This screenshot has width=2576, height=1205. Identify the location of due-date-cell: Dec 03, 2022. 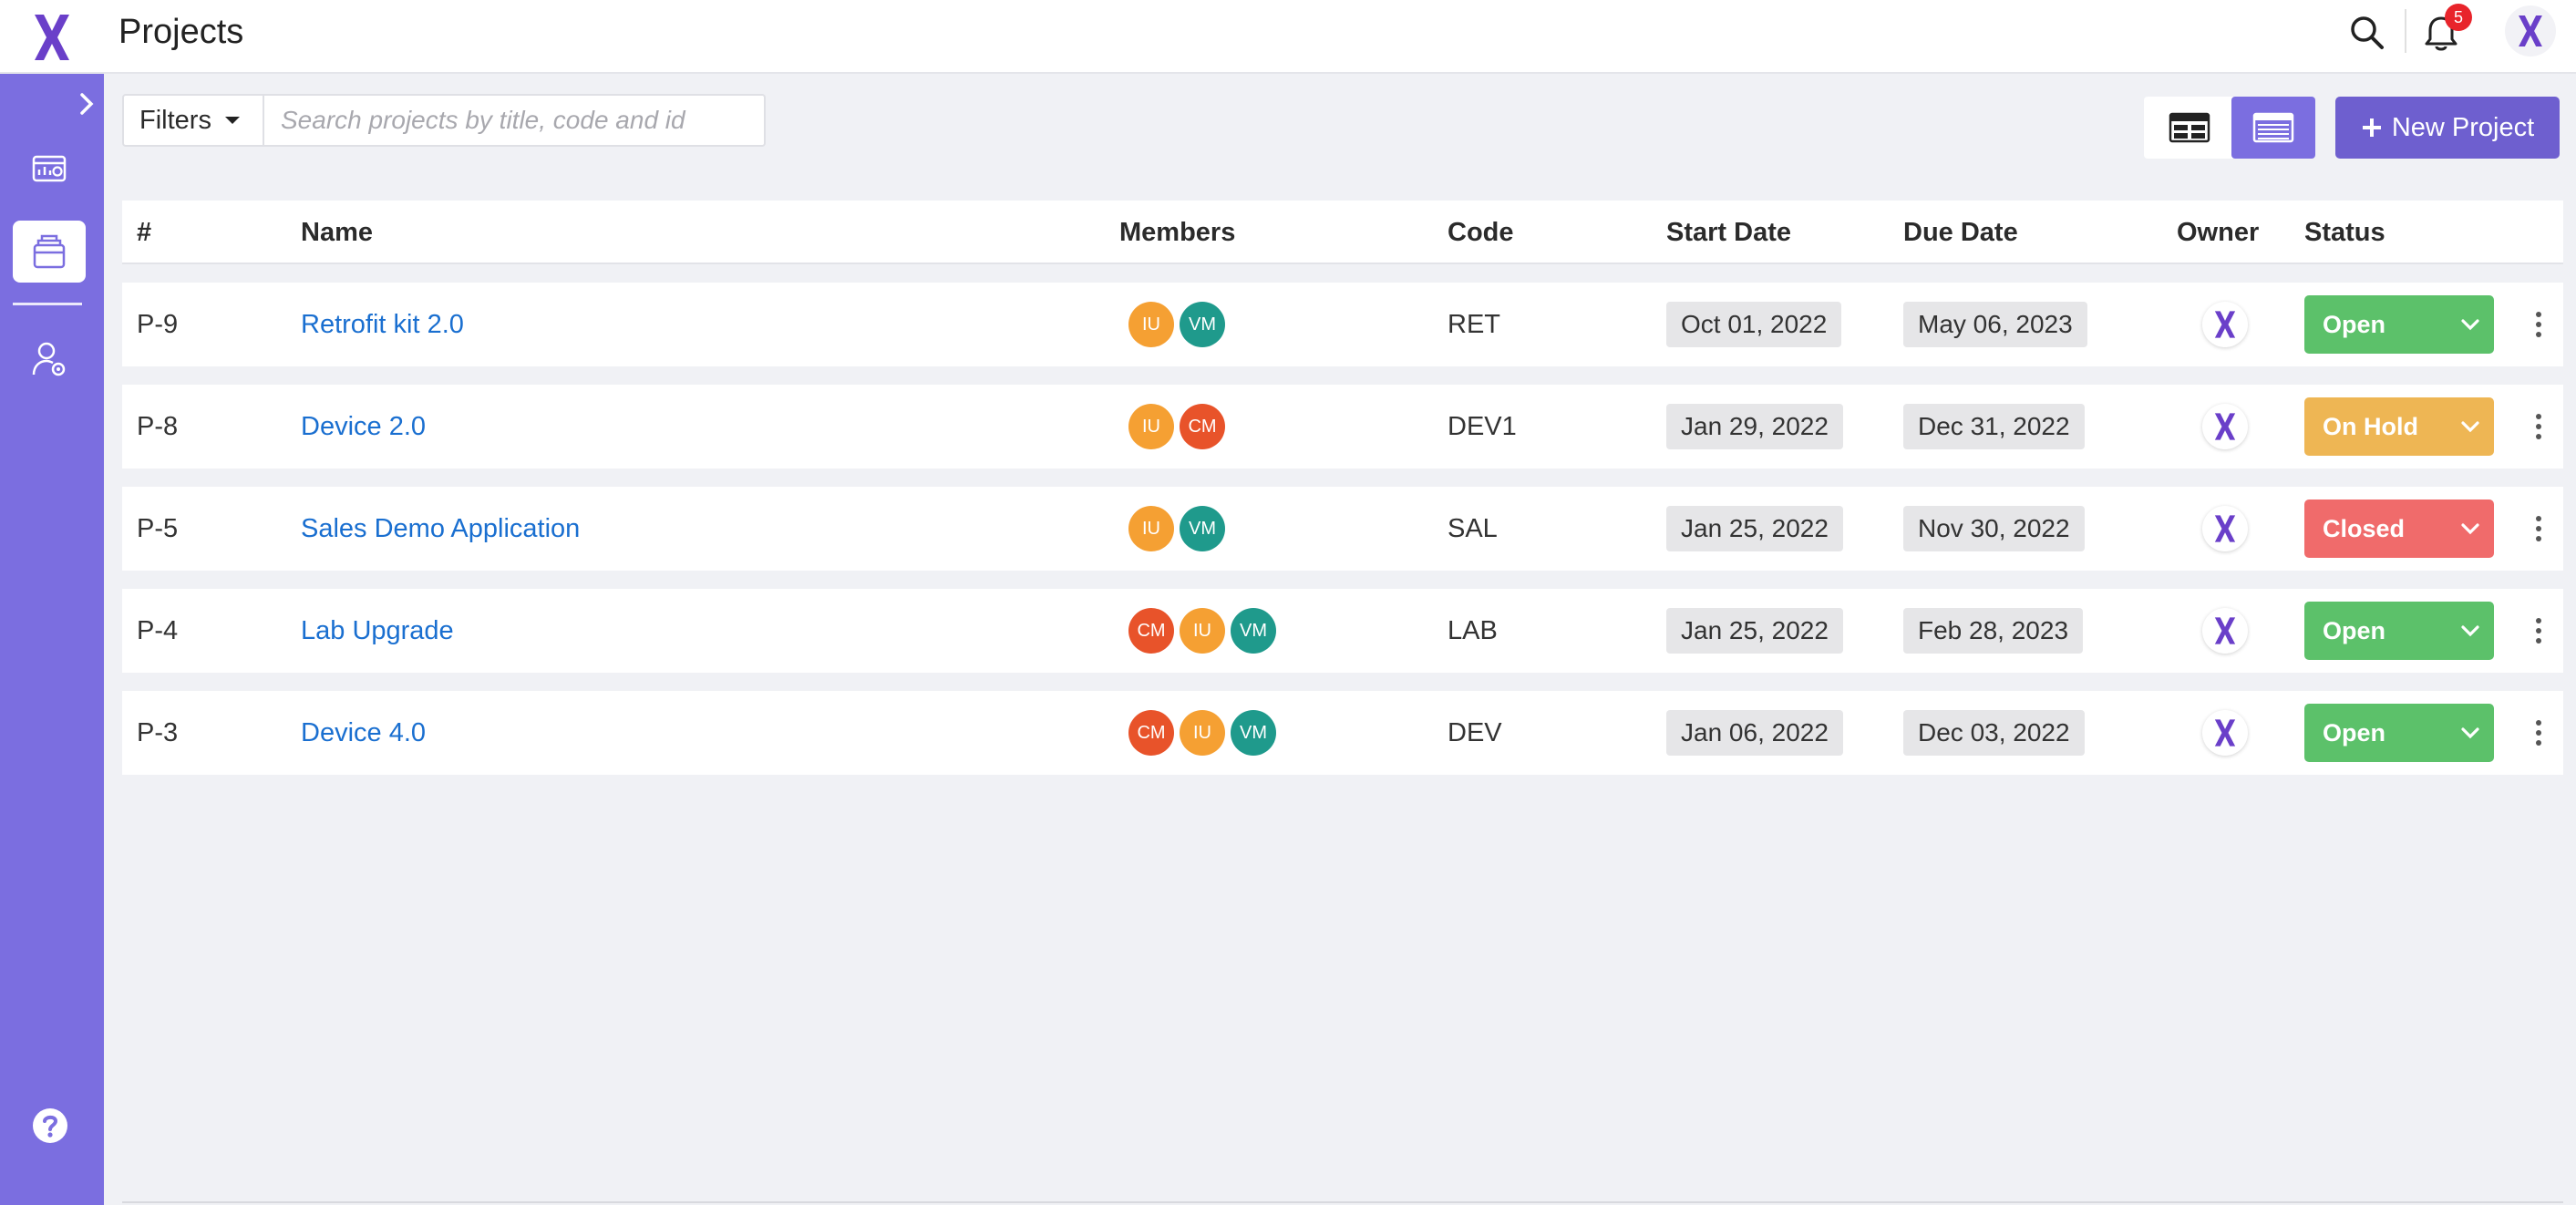
(1994, 733).